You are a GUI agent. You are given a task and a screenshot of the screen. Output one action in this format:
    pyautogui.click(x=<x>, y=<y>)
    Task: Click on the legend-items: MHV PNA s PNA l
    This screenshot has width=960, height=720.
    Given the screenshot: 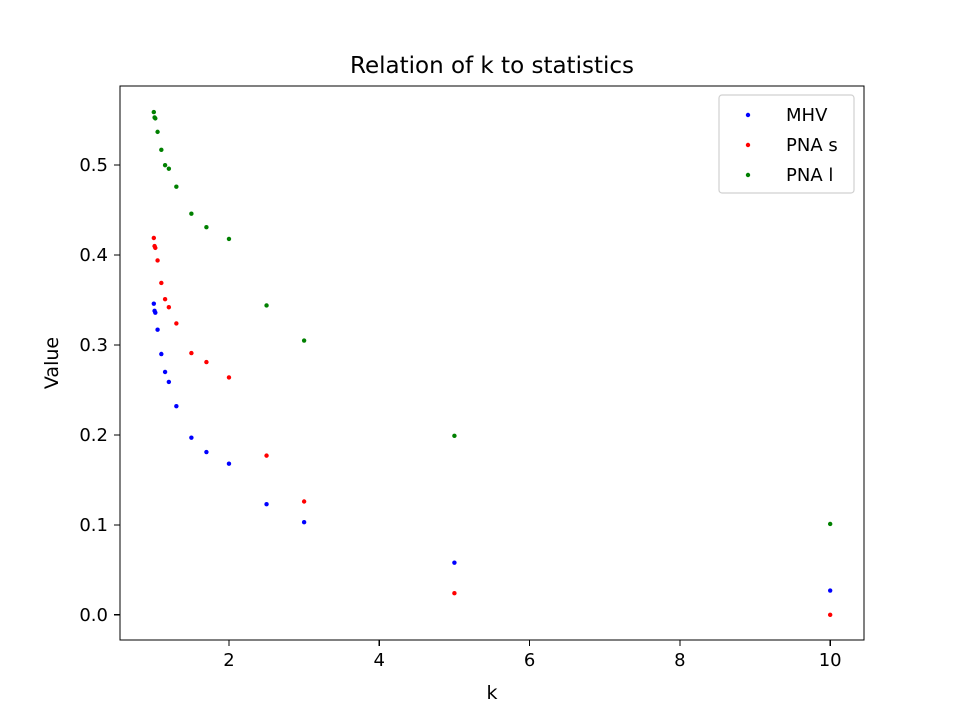 What is the action you would take?
    pyautogui.click(x=791, y=145)
    